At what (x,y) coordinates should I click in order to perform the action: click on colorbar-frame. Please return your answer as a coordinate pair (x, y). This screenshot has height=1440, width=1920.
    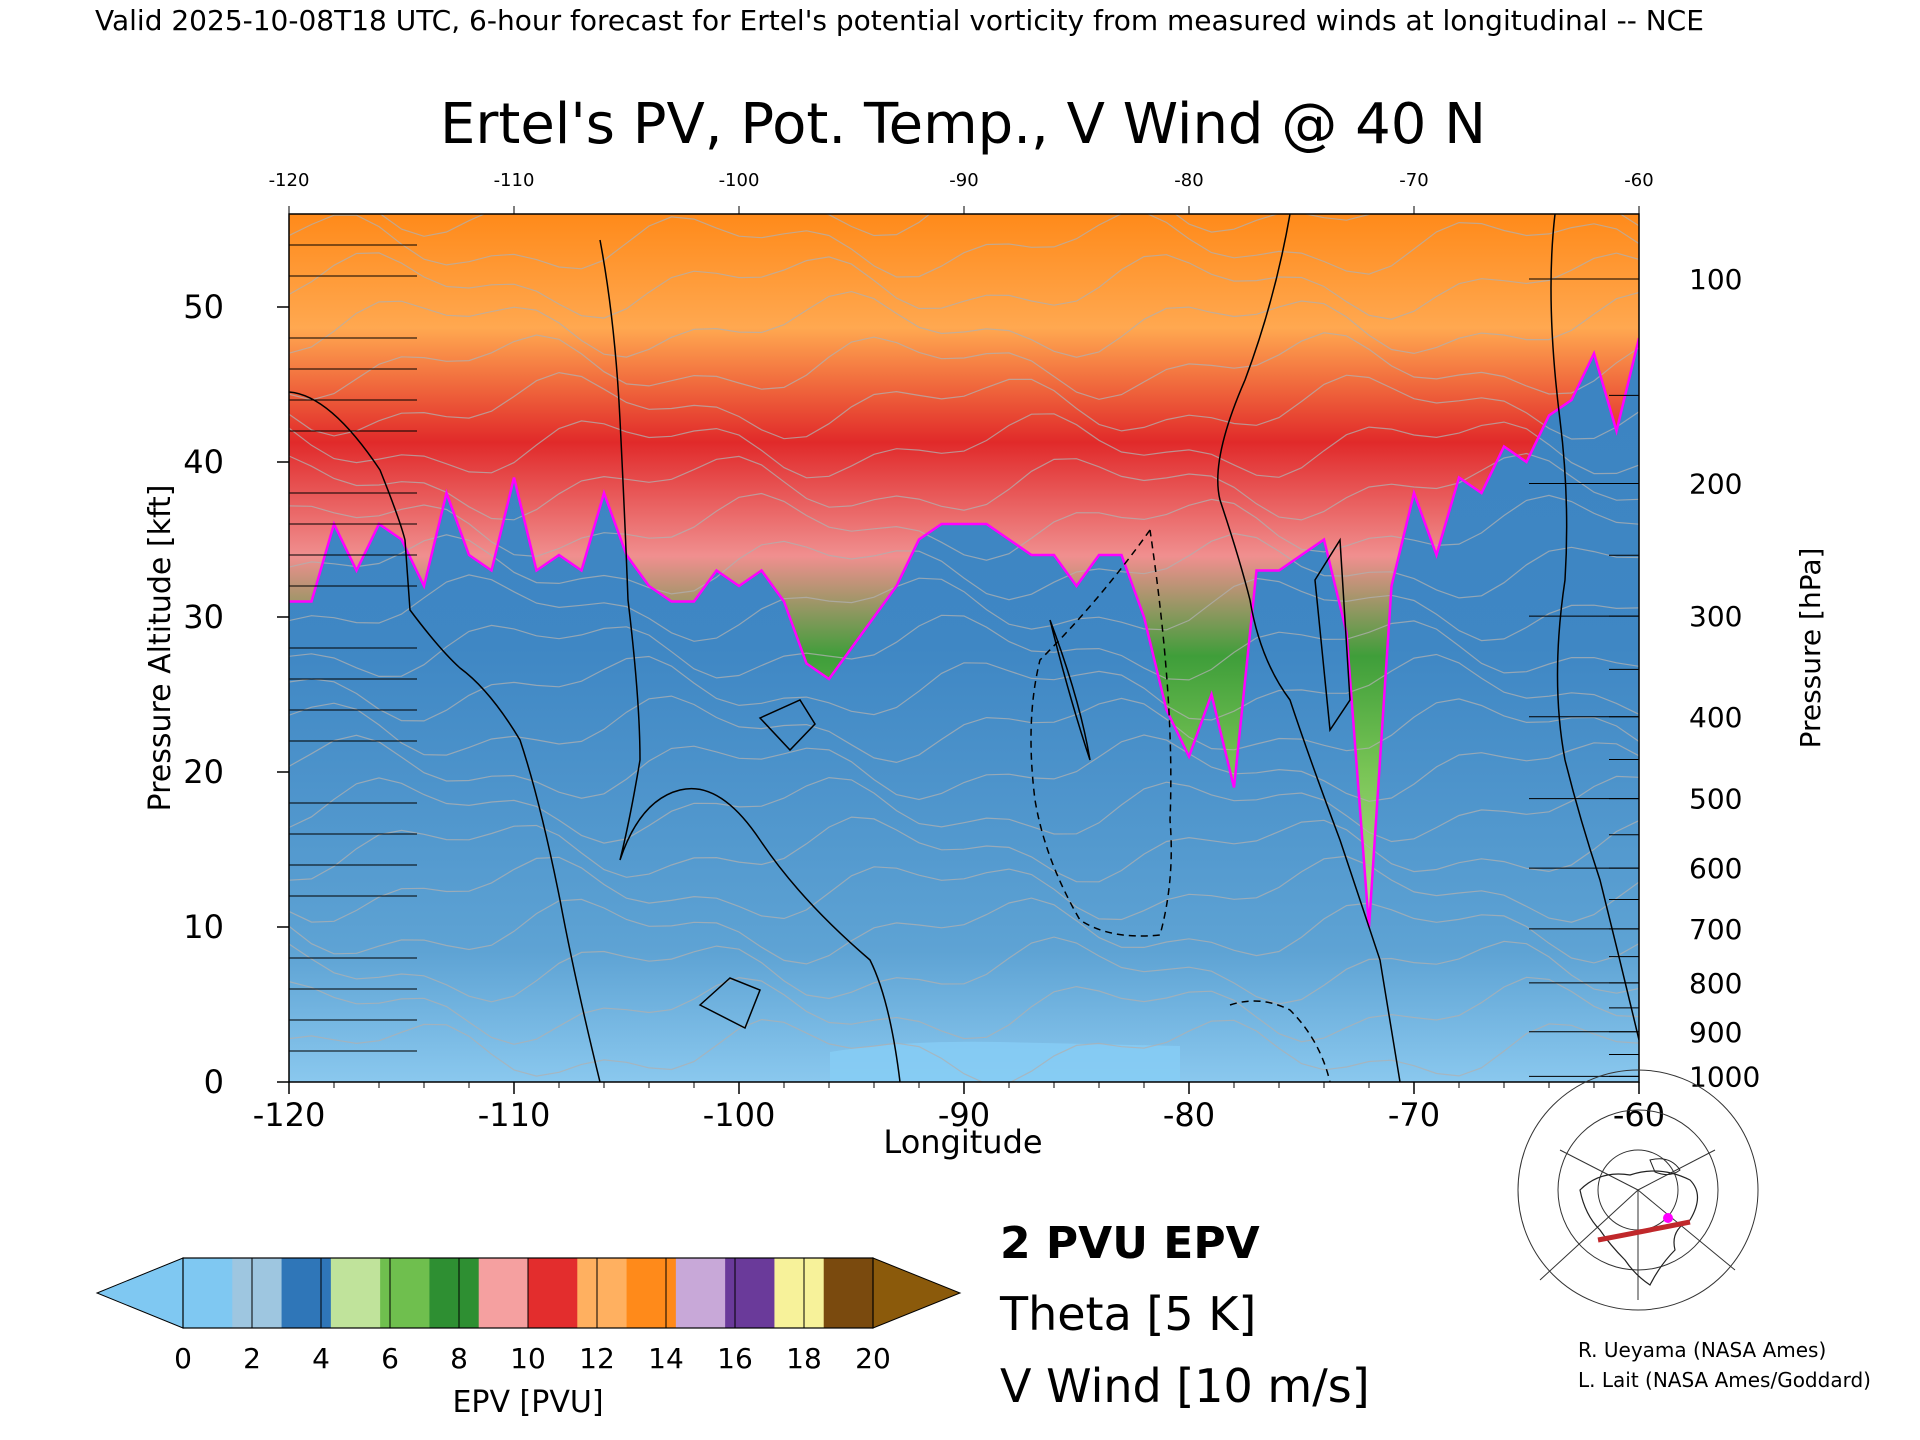
    Looking at the image, I should click on (528, 1293).